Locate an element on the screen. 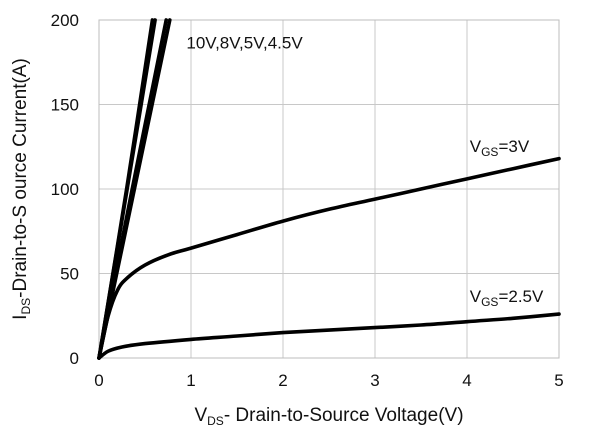 The height and width of the screenshot is (438, 590). x-tick-label-5: 5 is located at coordinates (558, 380).